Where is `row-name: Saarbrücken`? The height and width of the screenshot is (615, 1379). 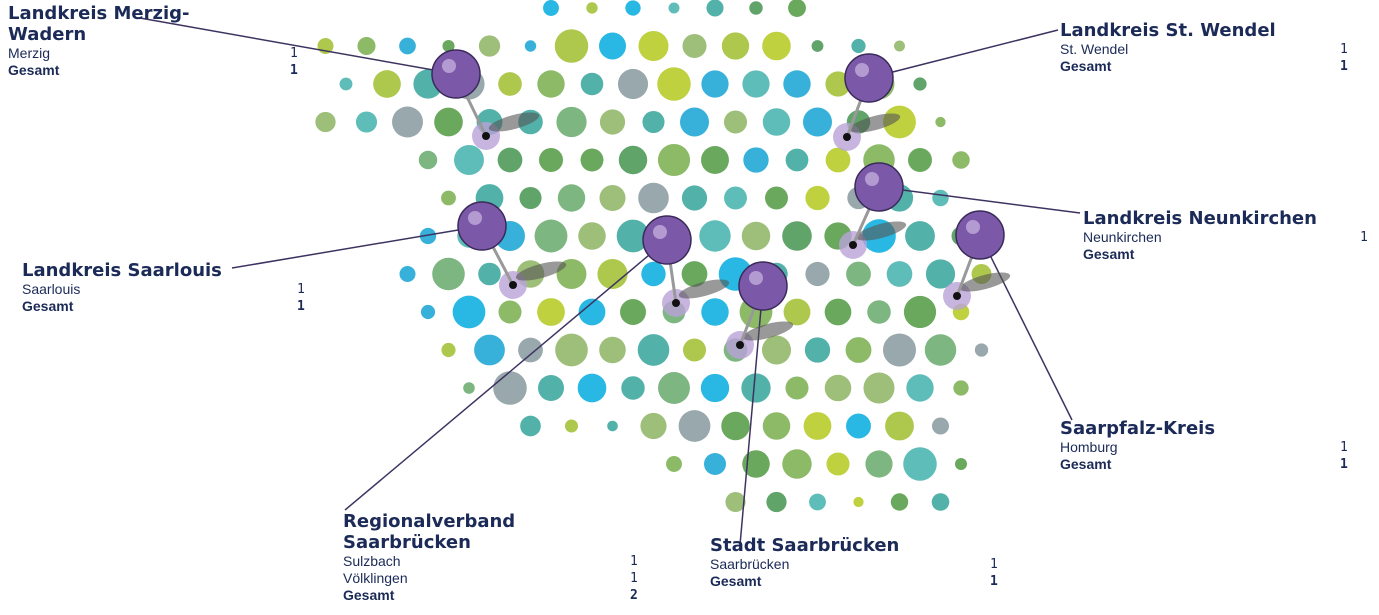 row-name: Saarbrücken is located at coordinates (750, 564).